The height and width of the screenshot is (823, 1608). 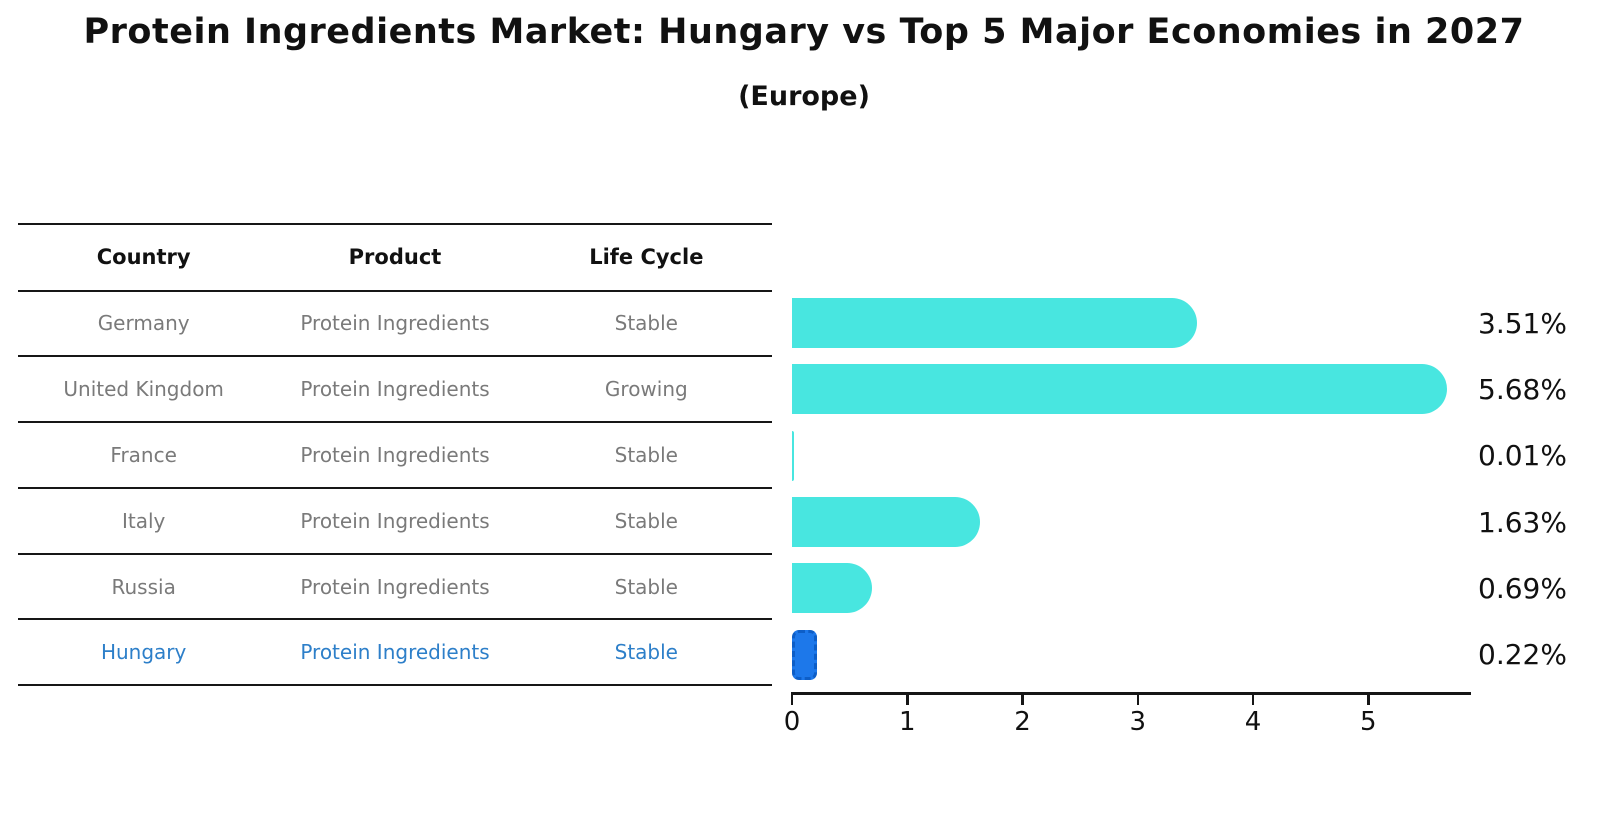 I want to click on value-label: 0.22%, so click(x=1522, y=655).